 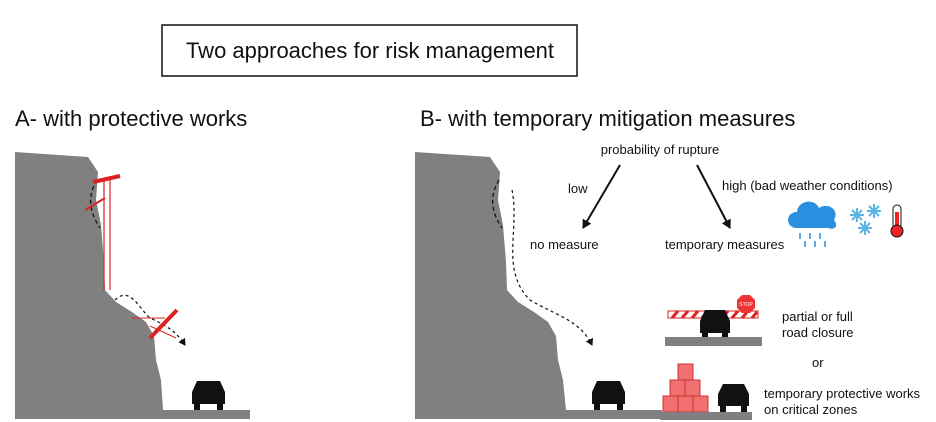 I want to click on measure-line: temporary protective works, so click(x=842, y=393).